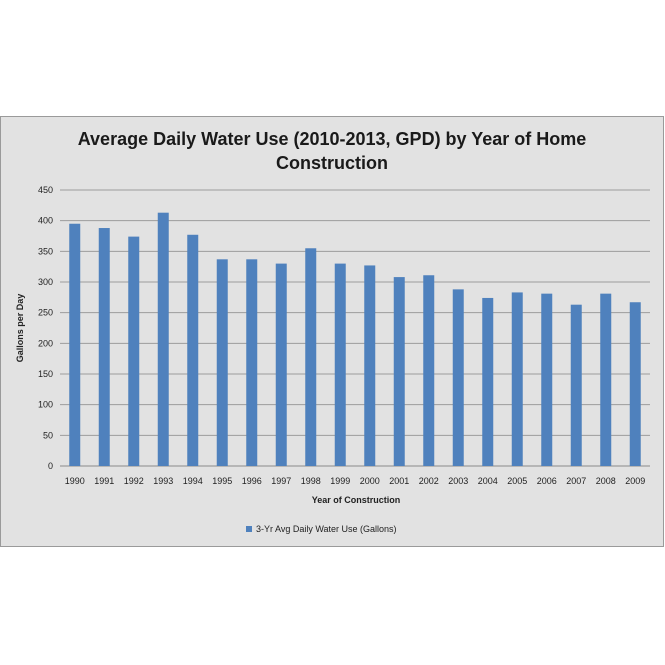 The width and height of the screenshot is (665, 665). Describe the element at coordinates (50, 466) in the screenshot. I see `y-tick-label: 0` at that location.